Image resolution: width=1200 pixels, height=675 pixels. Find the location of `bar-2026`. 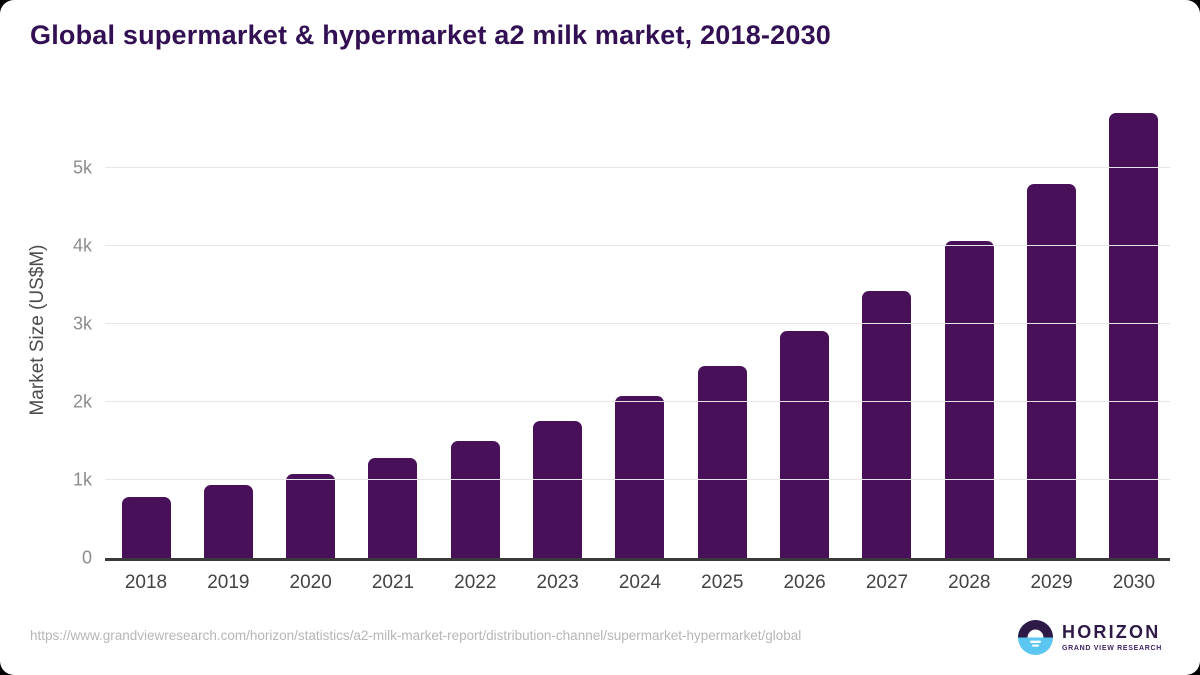

bar-2026 is located at coordinates (805, 444).